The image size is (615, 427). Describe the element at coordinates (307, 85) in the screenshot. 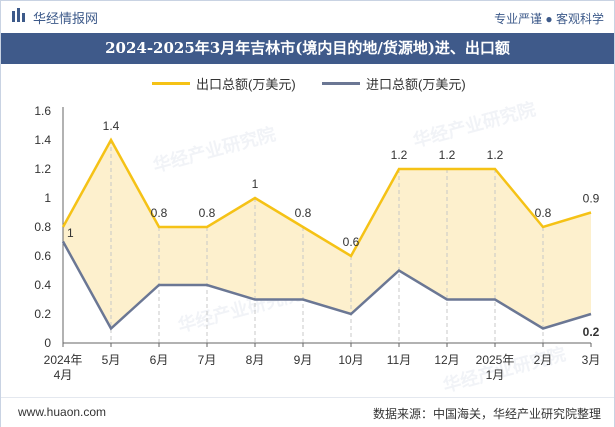

I see `chart-legend: 出口总额(万美元) 进口总额(万美元)` at that location.